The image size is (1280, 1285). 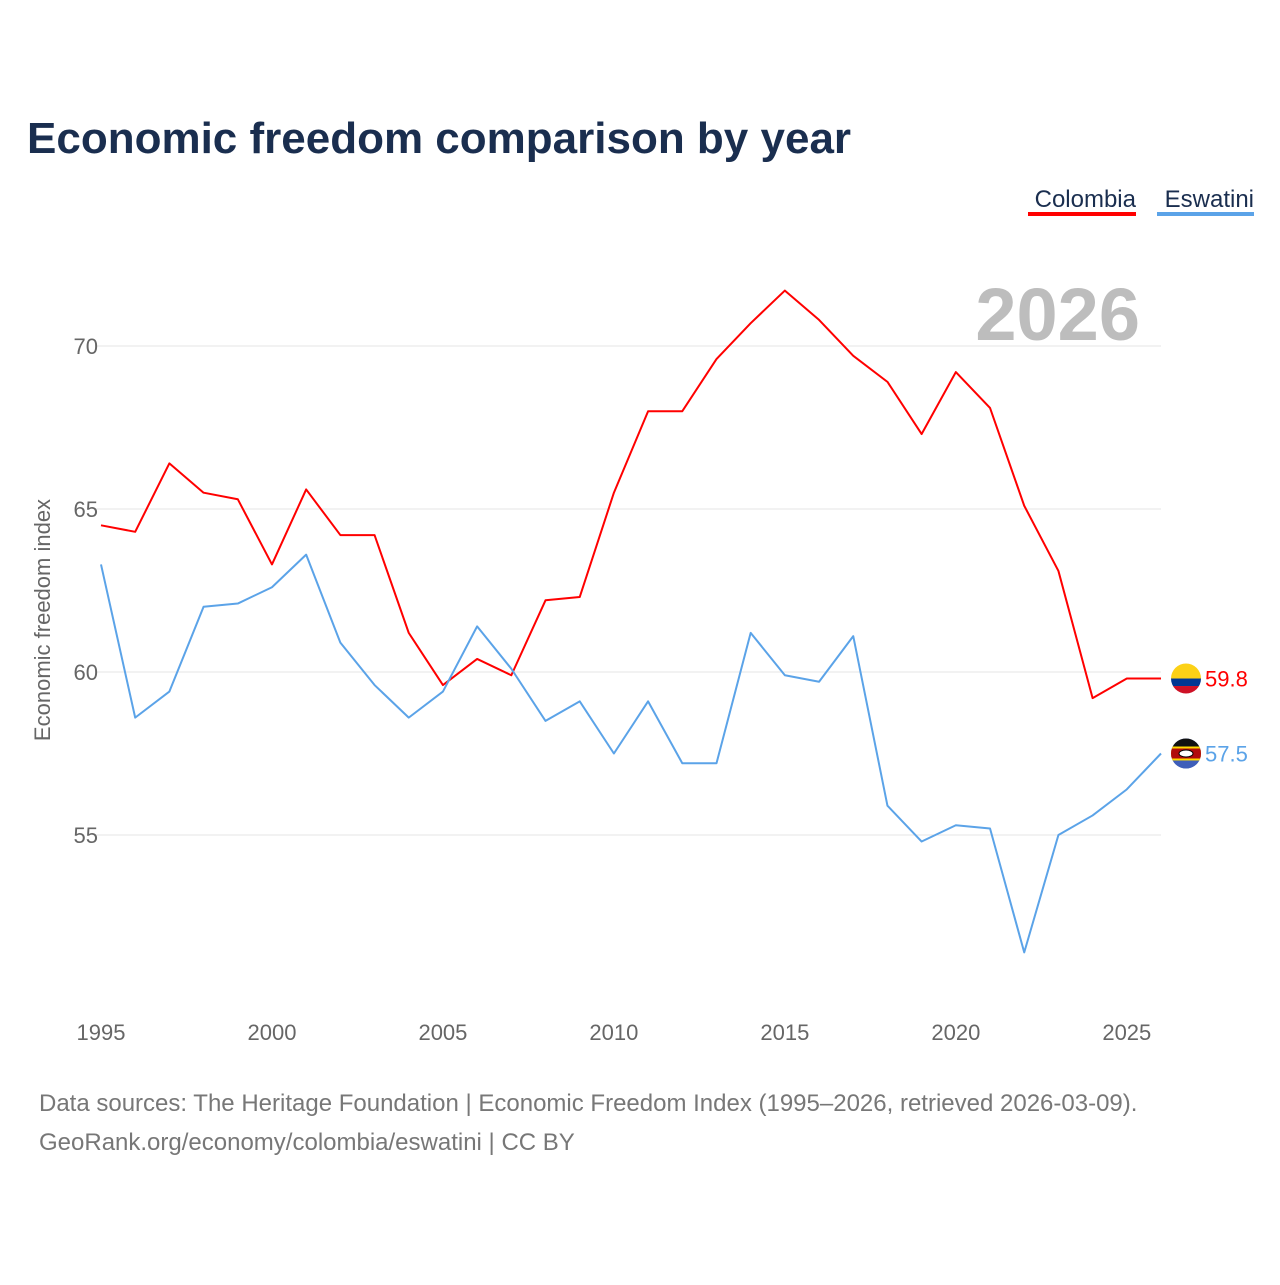 I want to click on x-axis-ticks: 1995 2000 2005 2010 2015 2020 2025, so click(x=614, y=1032).